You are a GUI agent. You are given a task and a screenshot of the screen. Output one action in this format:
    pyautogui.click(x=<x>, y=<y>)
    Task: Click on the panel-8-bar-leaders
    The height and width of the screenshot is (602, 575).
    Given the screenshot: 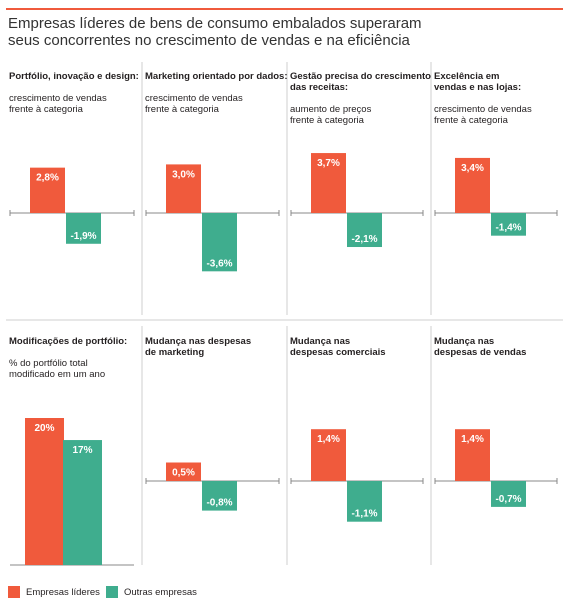 What is the action you would take?
    pyautogui.click(x=472, y=455)
    